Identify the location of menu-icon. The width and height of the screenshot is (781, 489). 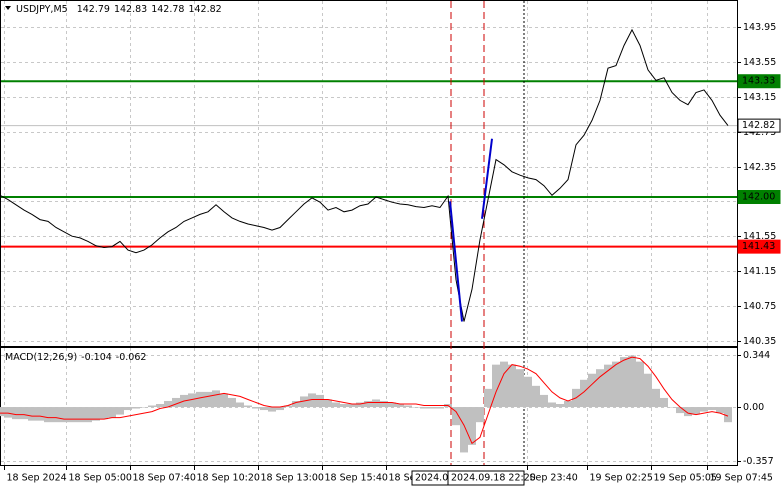
(8, 8).